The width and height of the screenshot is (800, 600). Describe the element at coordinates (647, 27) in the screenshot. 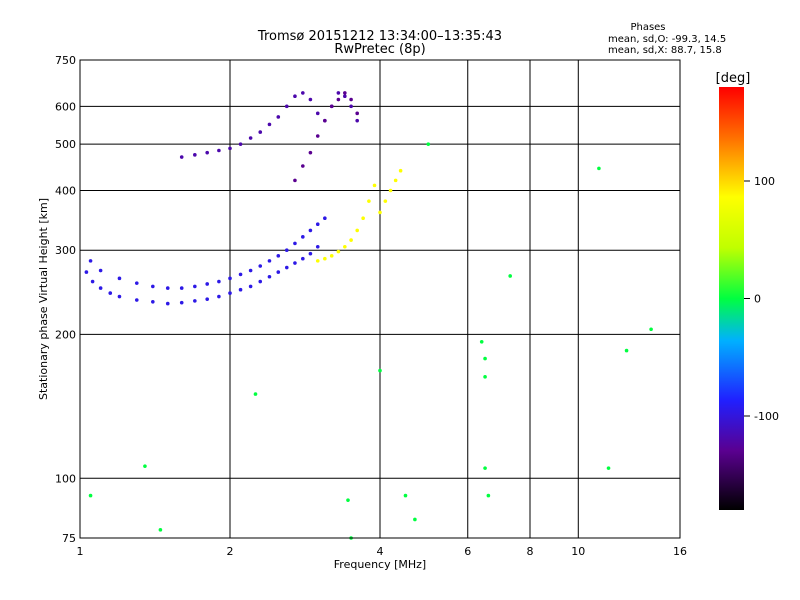

I see `stats-title: Phases` at that location.